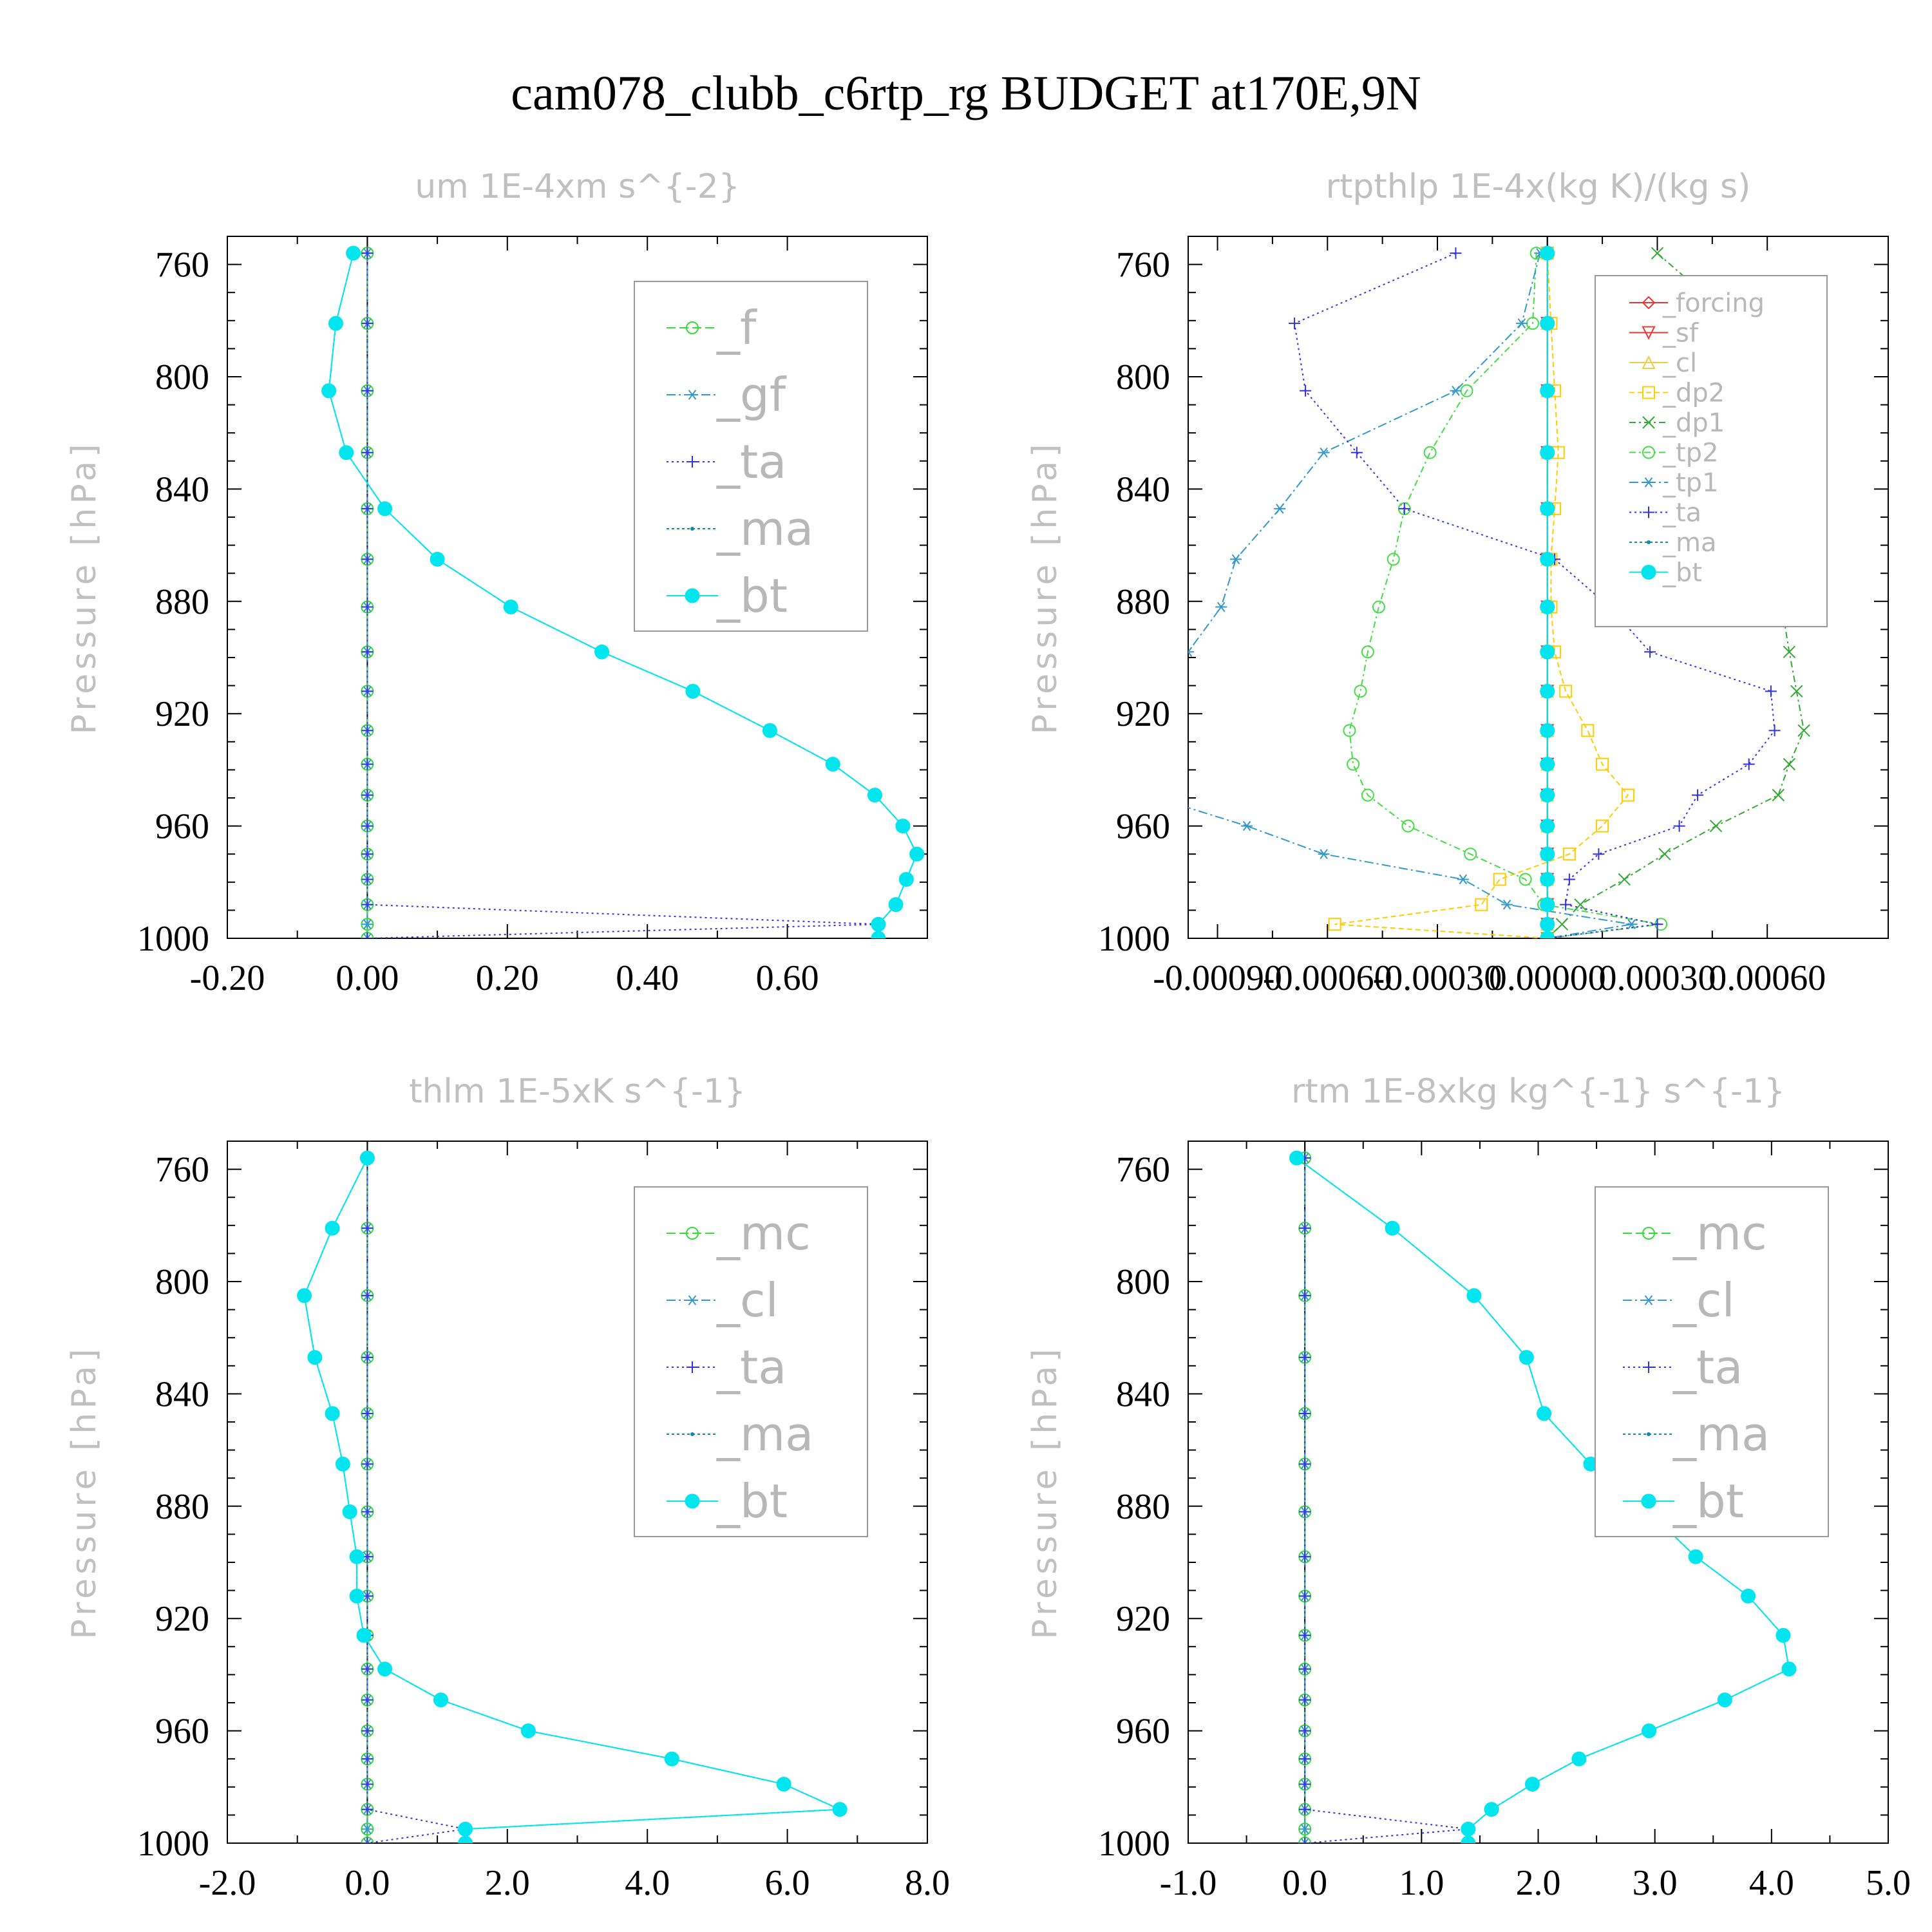 Image resolution: width=1932 pixels, height=1932 pixels. What do you see at coordinates (1539, 186) in the screenshot?
I see `panel-title: rtpthlp 1E-4x(kg K)/(kg s)` at bounding box center [1539, 186].